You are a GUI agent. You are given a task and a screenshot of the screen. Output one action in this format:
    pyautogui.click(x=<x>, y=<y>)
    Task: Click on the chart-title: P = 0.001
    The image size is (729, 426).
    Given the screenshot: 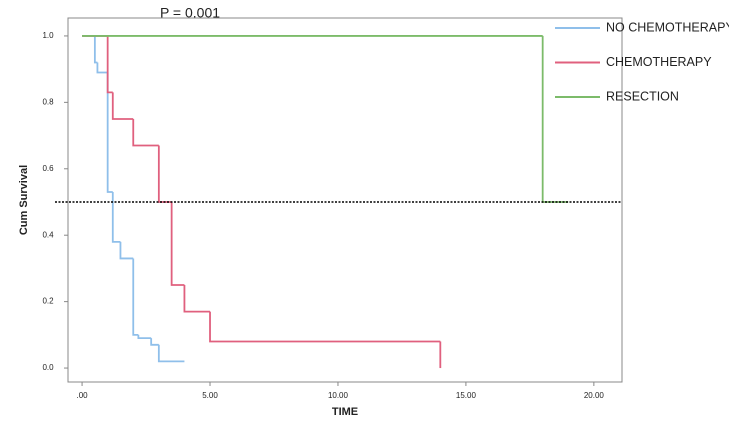 What is the action you would take?
    pyautogui.click(x=190, y=13)
    